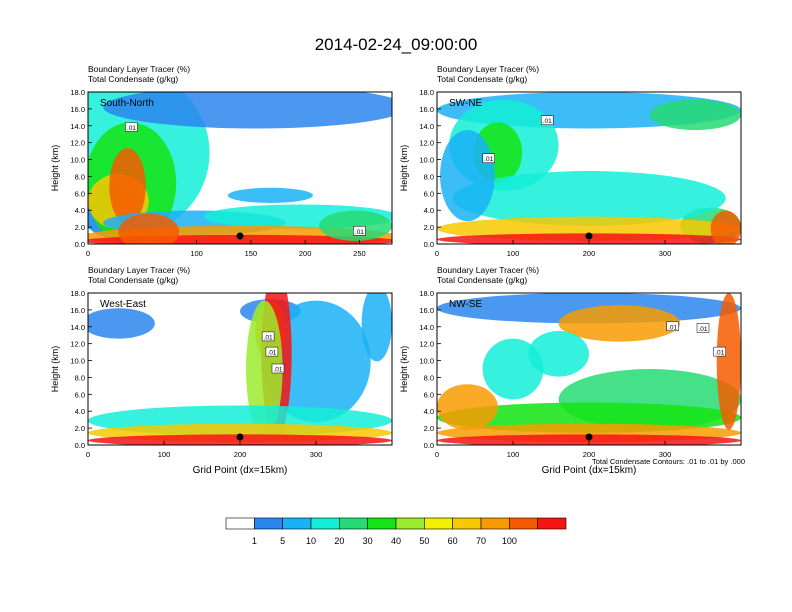 This screenshot has height=612, width=792. What do you see at coordinates (251, 253) in the screenshot?
I see `x-tick-label: 150` at bounding box center [251, 253].